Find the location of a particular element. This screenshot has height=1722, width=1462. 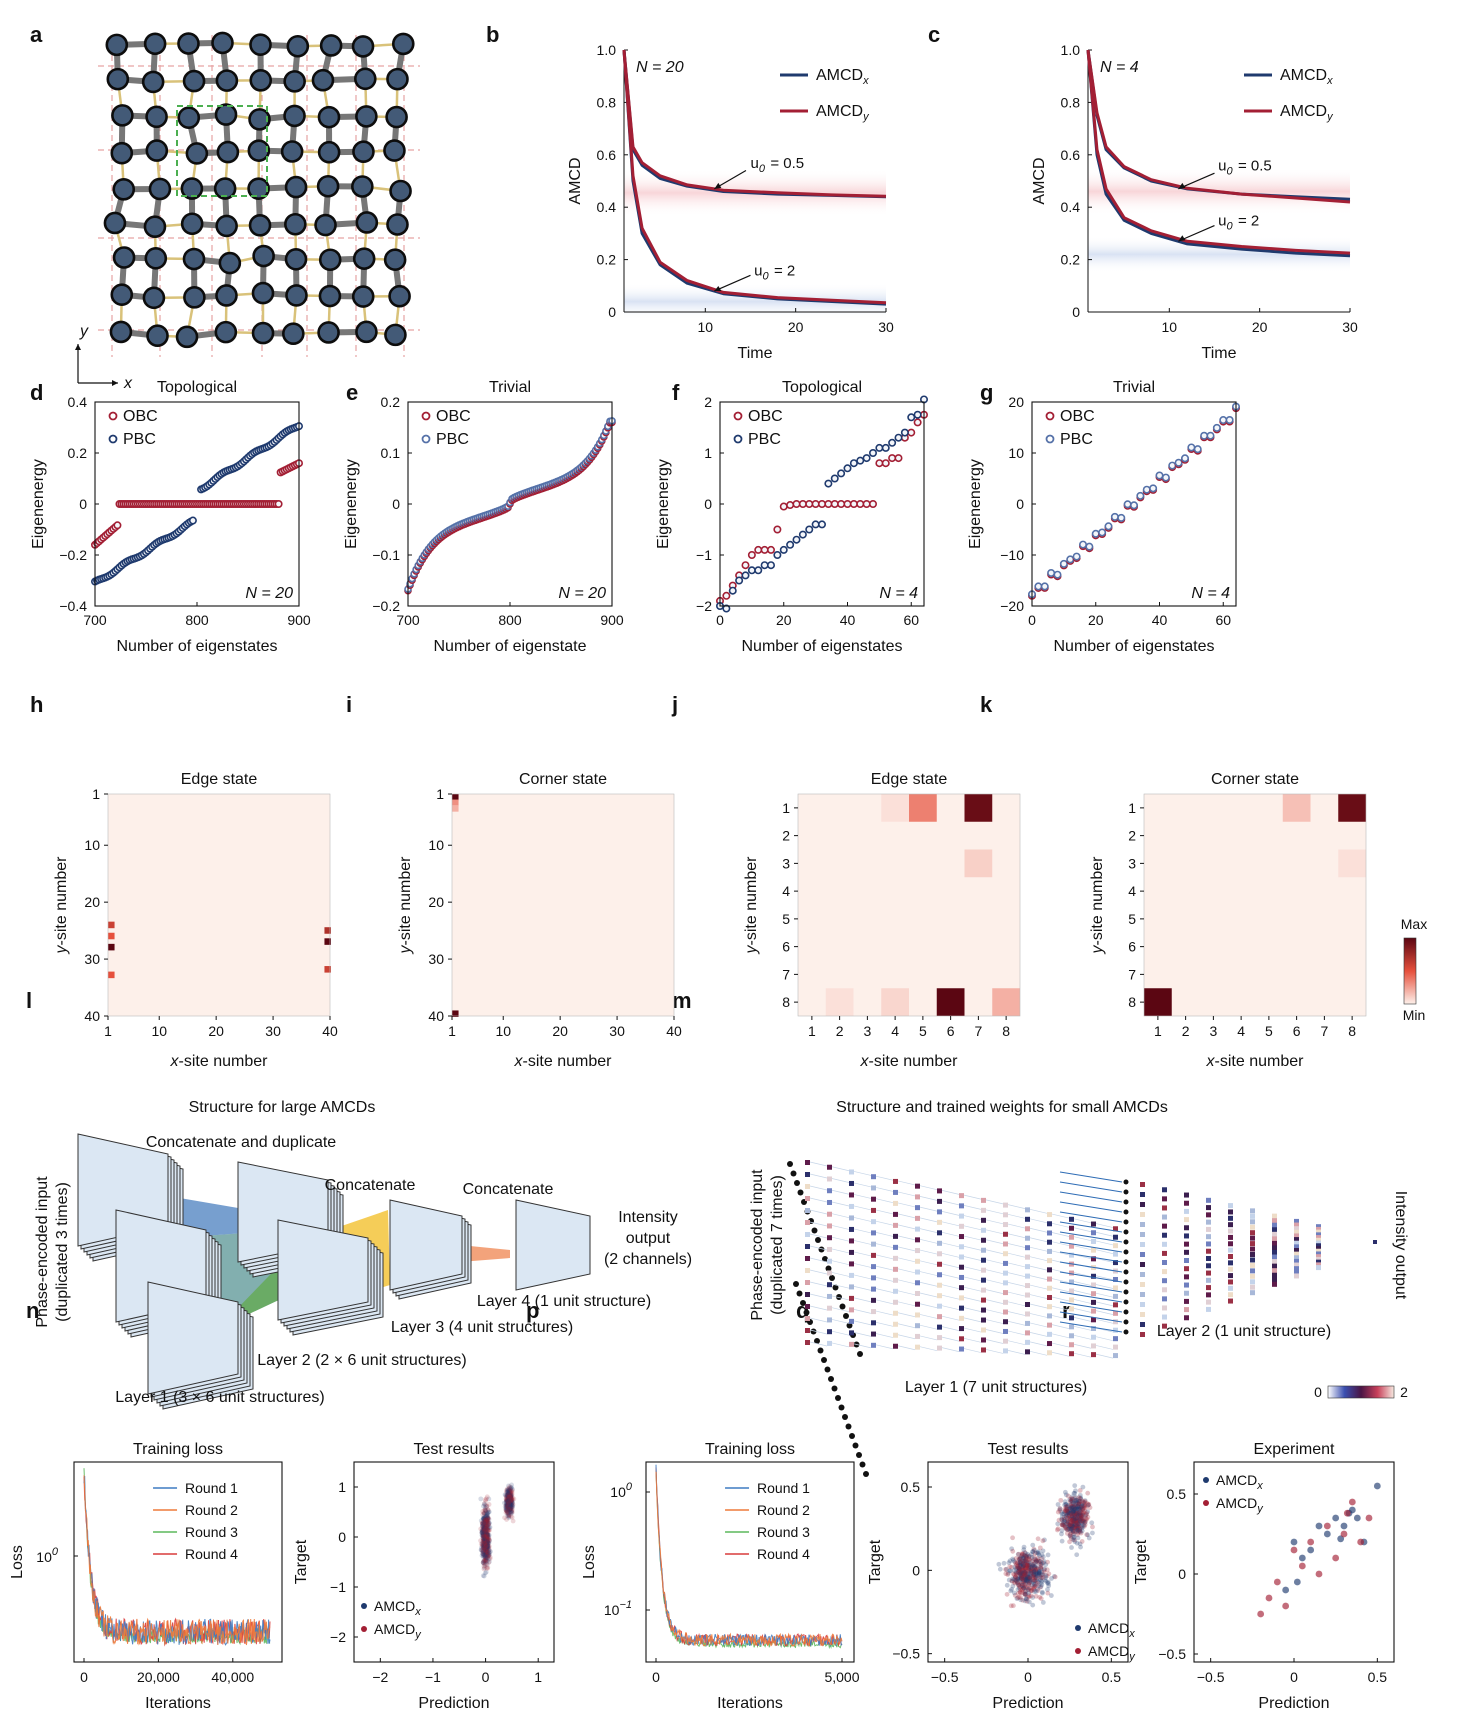

plot-title: Edge state is located at coordinates (909, 779).